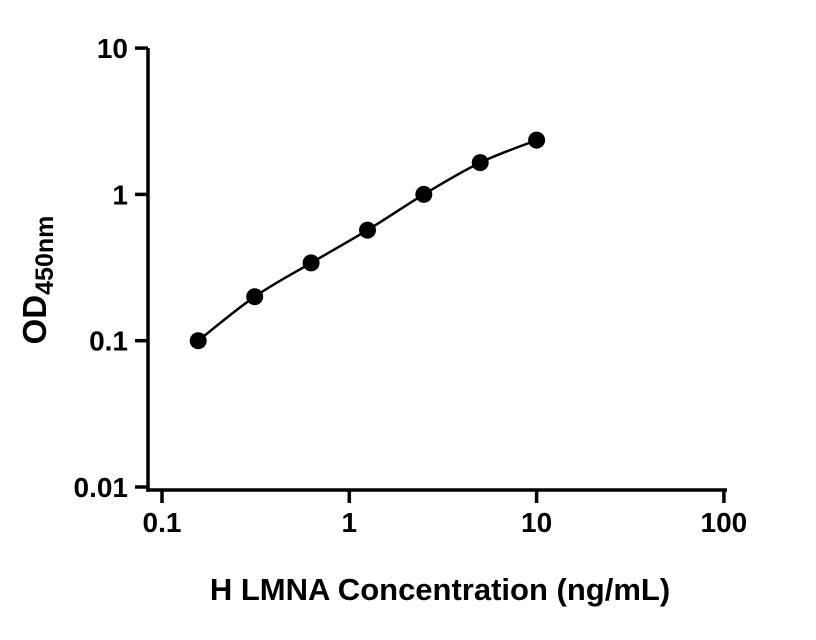 The width and height of the screenshot is (816, 640). I want to click on standard-curve-line, so click(367, 240).